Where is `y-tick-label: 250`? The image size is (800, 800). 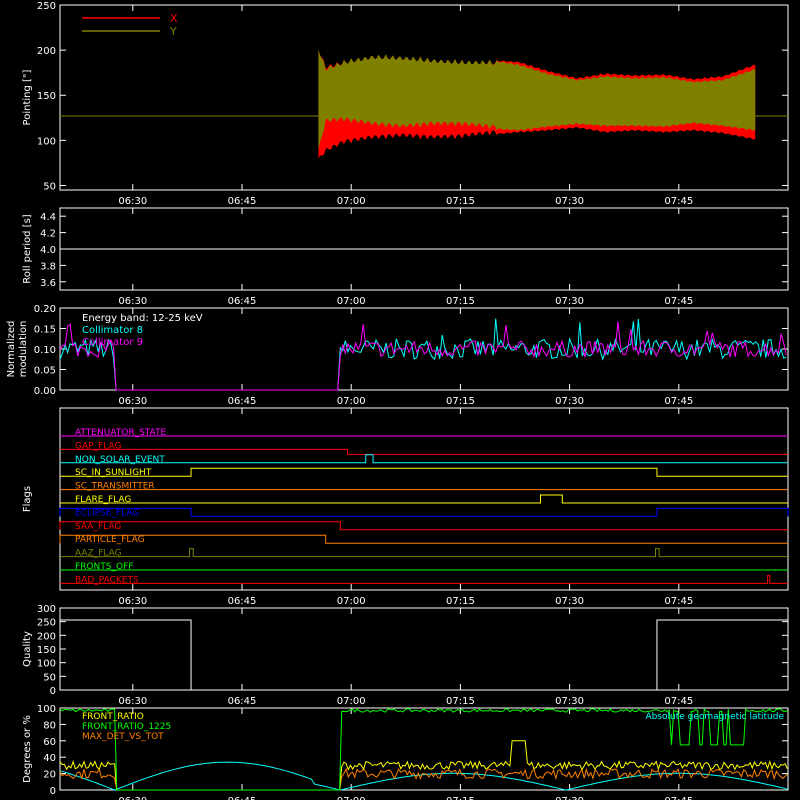 y-tick-label: 250 is located at coordinates (46, 6).